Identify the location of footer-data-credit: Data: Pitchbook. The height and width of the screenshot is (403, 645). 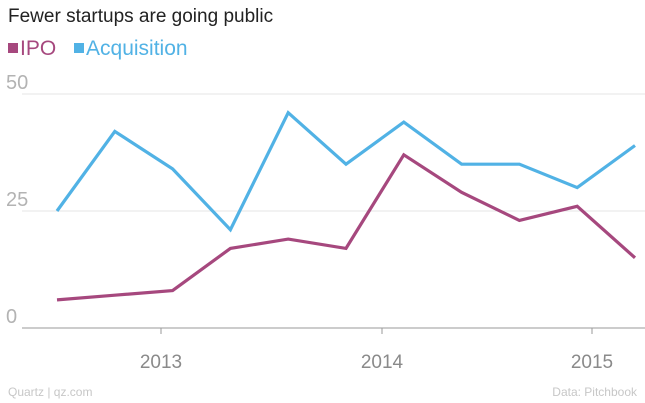
(594, 392).